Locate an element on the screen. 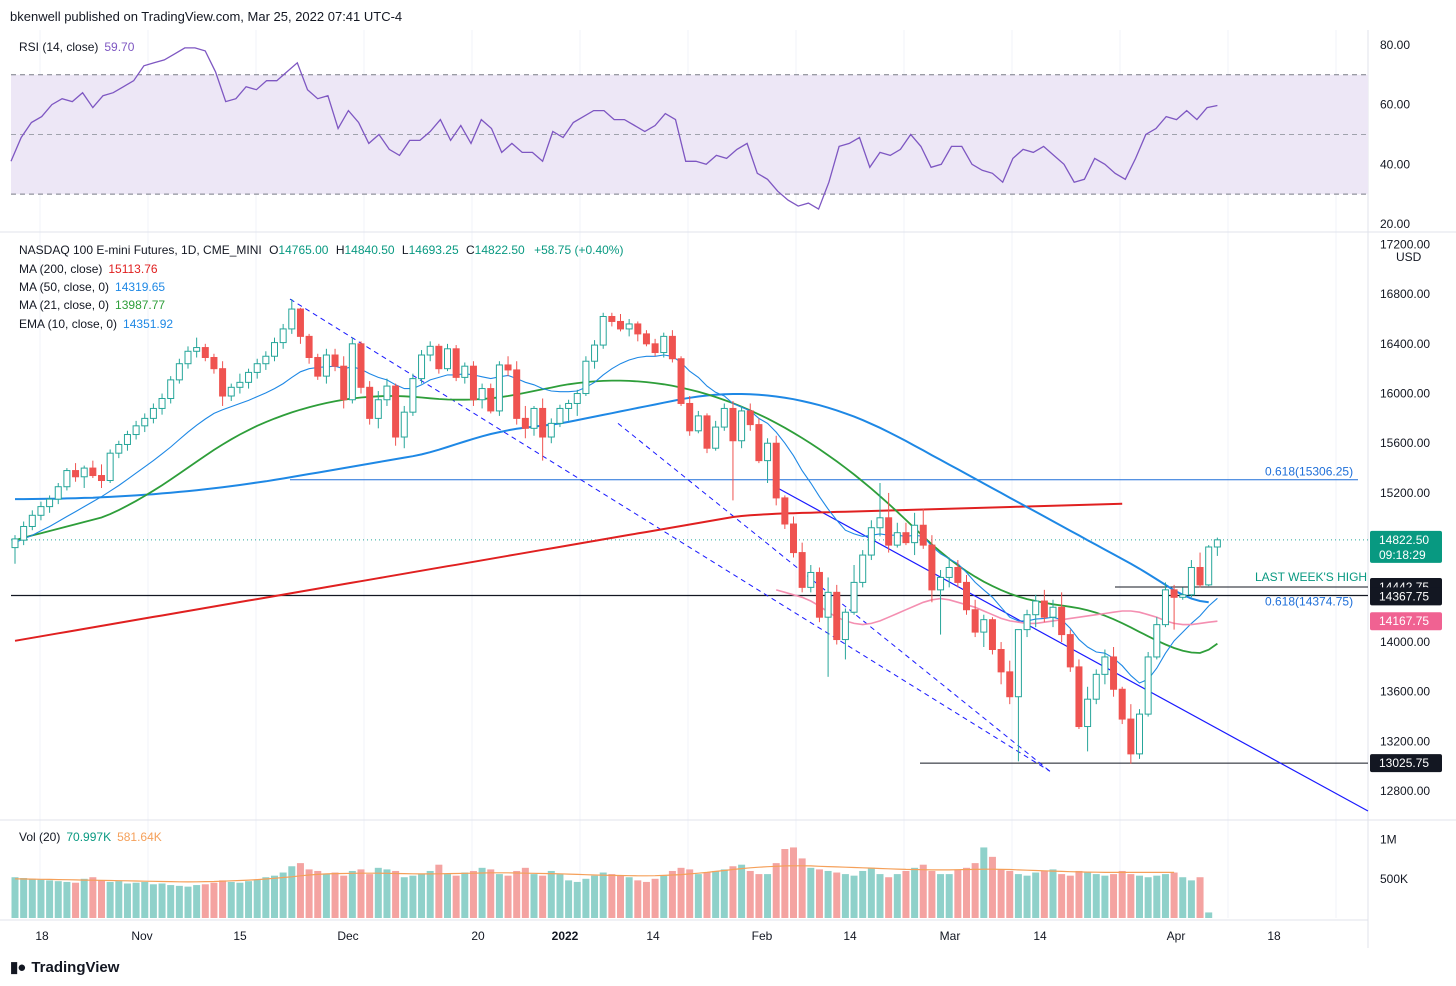 The height and width of the screenshot is (986, 1456). time-tick-label: 2022 is located at coordinates (565, 936).